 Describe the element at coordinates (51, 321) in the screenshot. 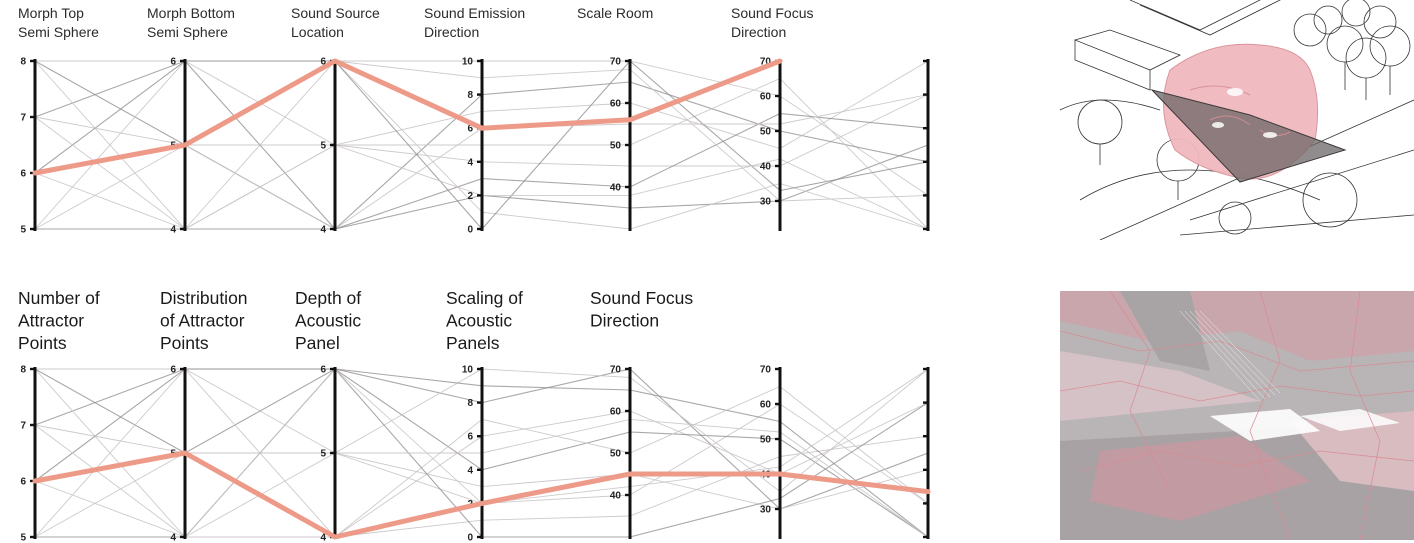

I see `axis-title: Attractor` at that location.